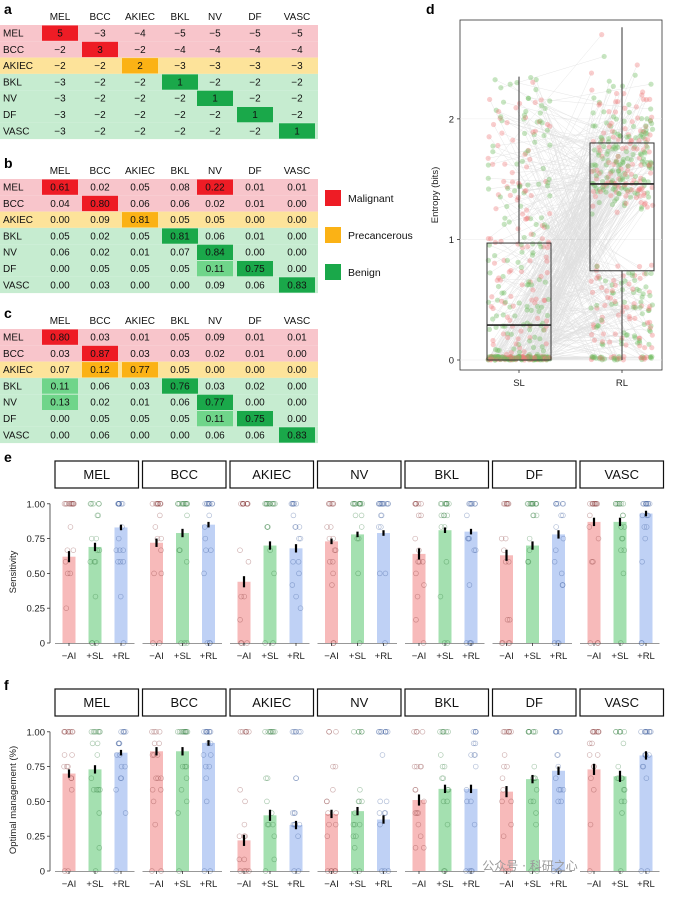 The height and width of the screenshot is (897, 685). I want to click on x-tick-label: +RL, so click(559, 656).